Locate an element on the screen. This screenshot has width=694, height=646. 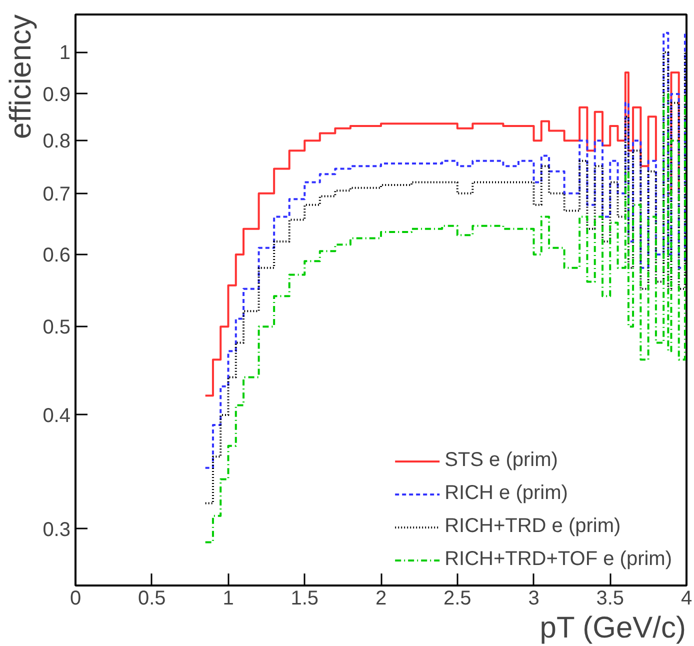
legend-label: RICH e (prim) is located at coordinates (506, 493).